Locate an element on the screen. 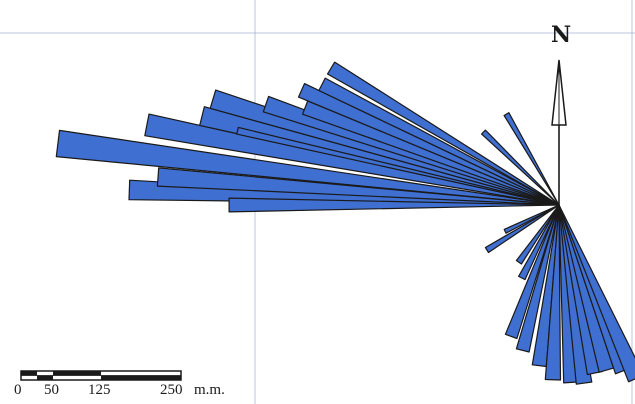 The height and width of the screenshot is (404, 635). scale-tick-label: 125 is located at coordinates (99, 390).